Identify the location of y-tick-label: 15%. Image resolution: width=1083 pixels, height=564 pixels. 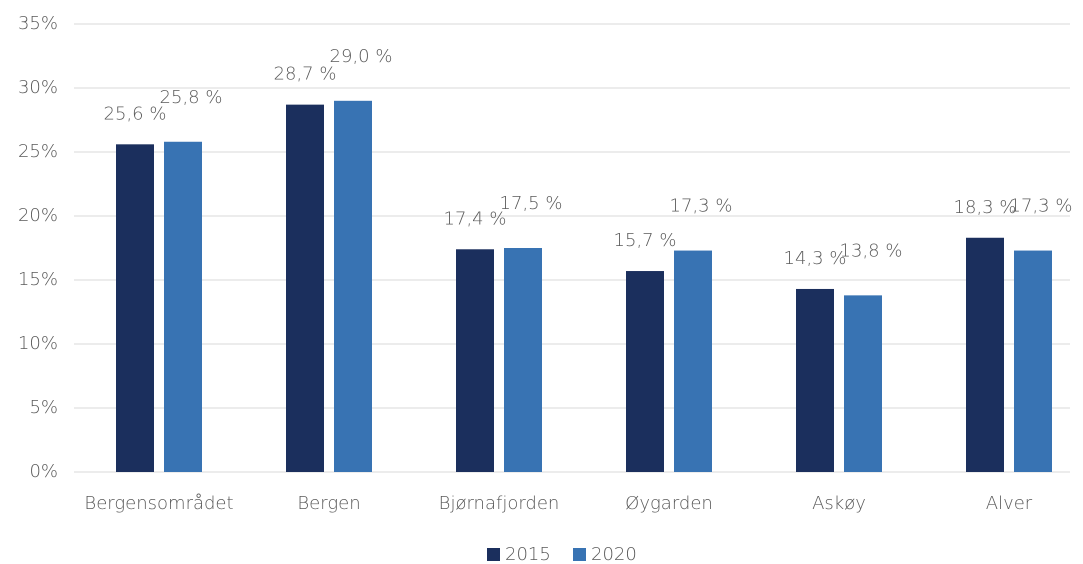
(38, 279).